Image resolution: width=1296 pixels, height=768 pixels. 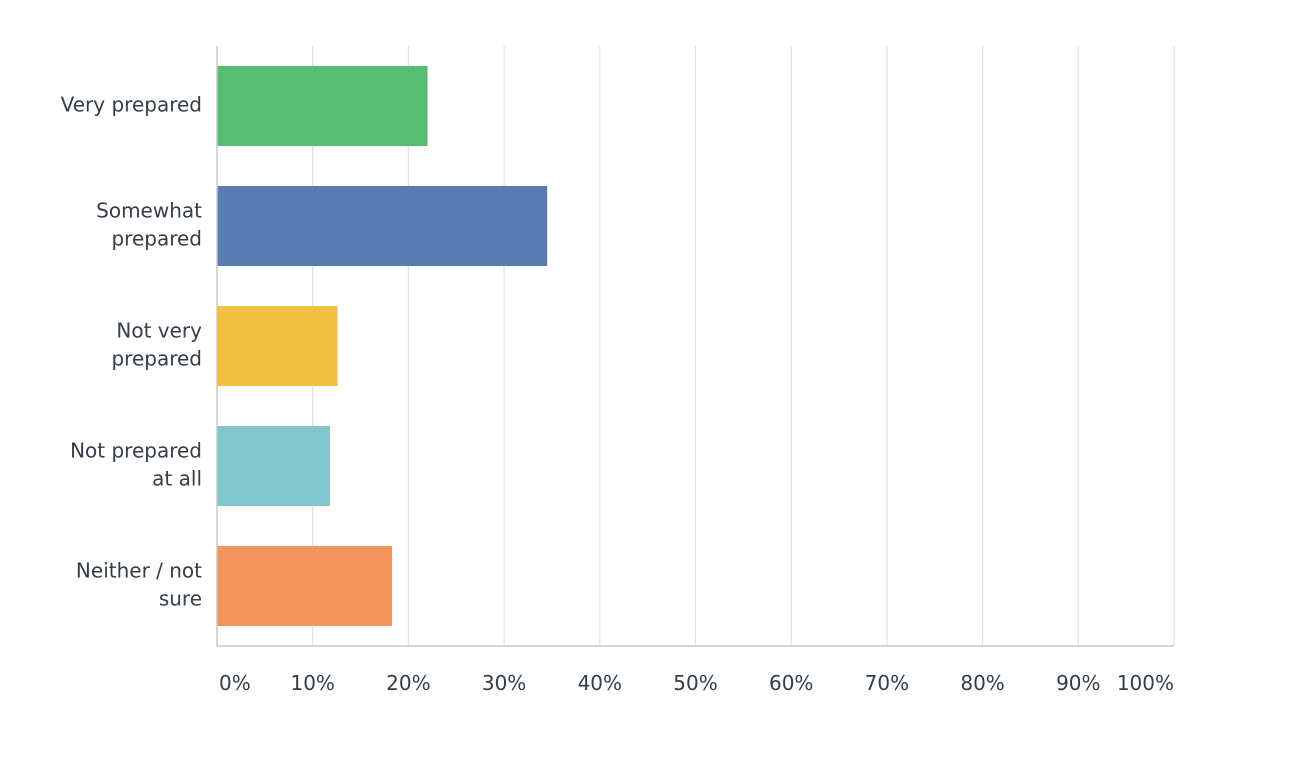 I want to click on x-tick-label-50: 50%, so click(x=695, y=683).